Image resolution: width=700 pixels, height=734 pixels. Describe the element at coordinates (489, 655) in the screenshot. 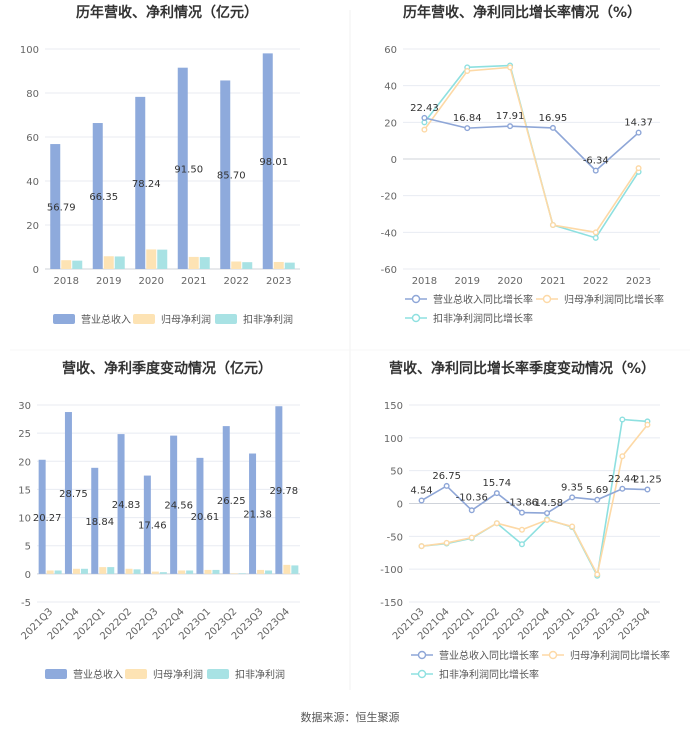

I see `legend-label: 营业总收入同比增长率` at that location.